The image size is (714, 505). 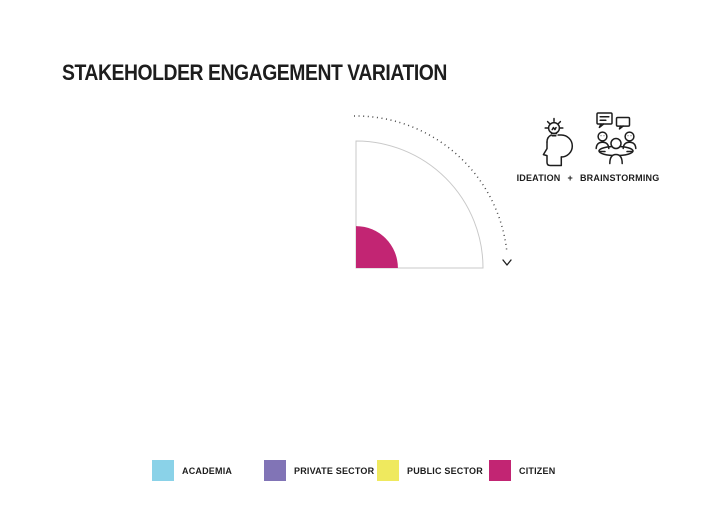 I want to click on legend-label-public-sector: PUBLIC SECTOR, so click(x=445, y=470).